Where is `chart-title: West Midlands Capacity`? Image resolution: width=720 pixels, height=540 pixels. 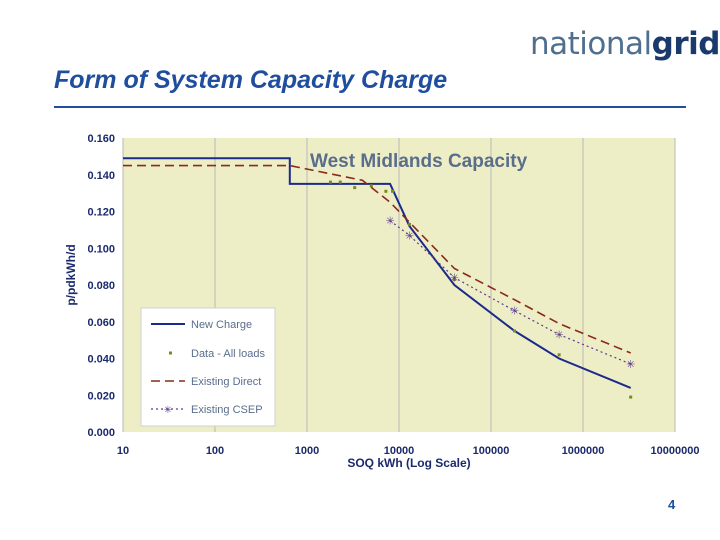 chart-title: West Midlands Capacity is located at coordinates (419, 161).